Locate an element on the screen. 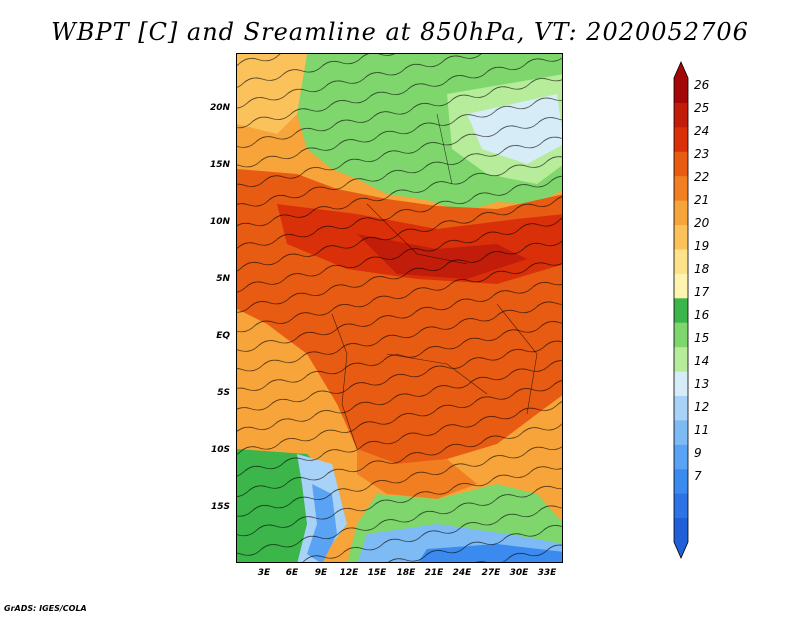 This screenshot has width=800, height=618. colorbar-label: 22 is located at coordinates (702, 177).